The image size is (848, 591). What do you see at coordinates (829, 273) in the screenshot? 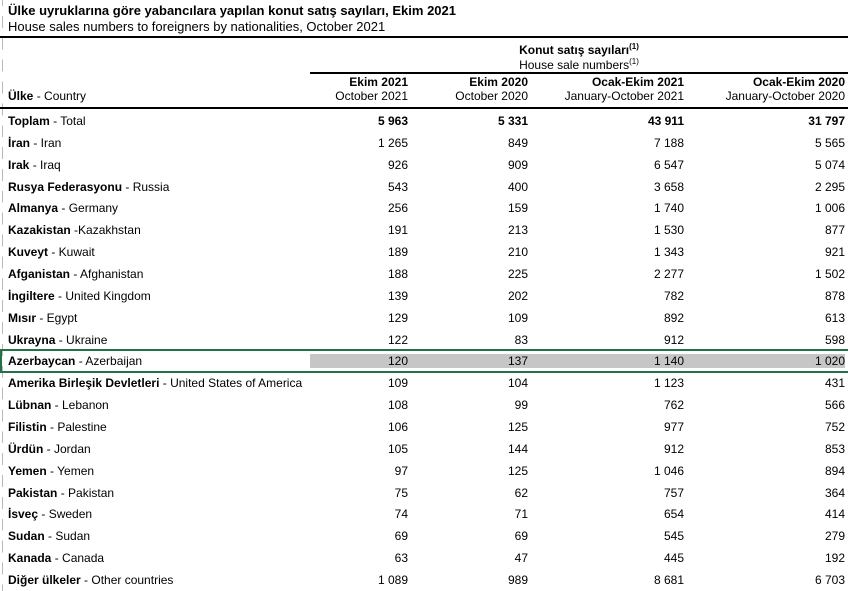
I see `value-cell-ocak-ekim-2020: 1 502` at bounding box center [829, 273].